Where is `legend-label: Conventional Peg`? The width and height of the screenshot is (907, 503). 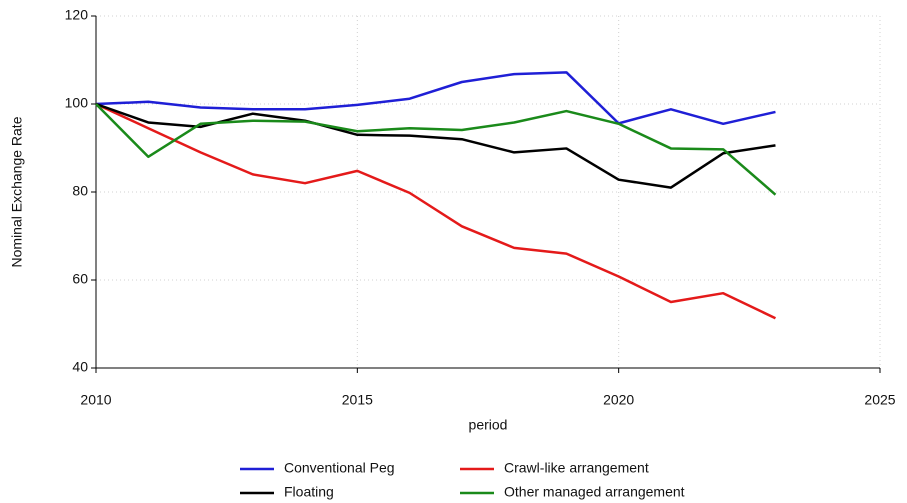
legend-label: Conventional Peg is located at coordinates (339, 468).